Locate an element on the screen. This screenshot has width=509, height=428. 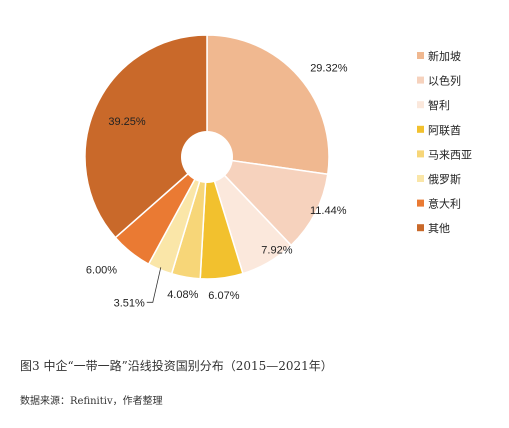
value-label: 7.92% is located at coordinates (276, 251).